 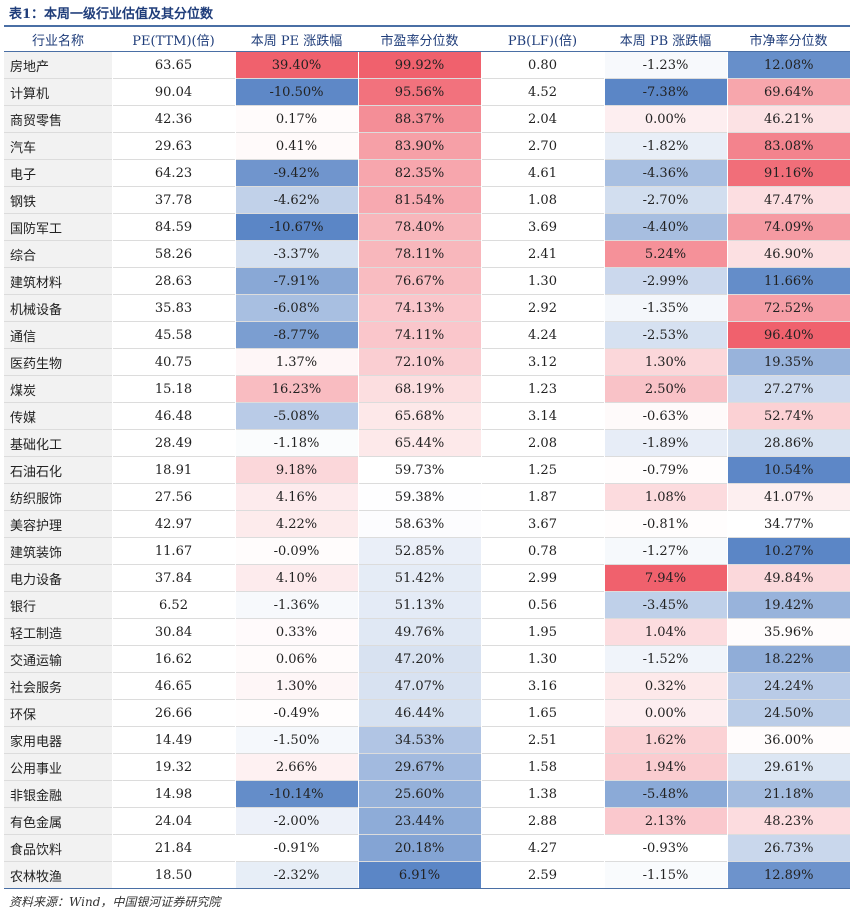 What do you see at coordinates (665, 308) in the screenshot?
I see `pb-change-cell: -1.35%` at bounding box center [665, 308].